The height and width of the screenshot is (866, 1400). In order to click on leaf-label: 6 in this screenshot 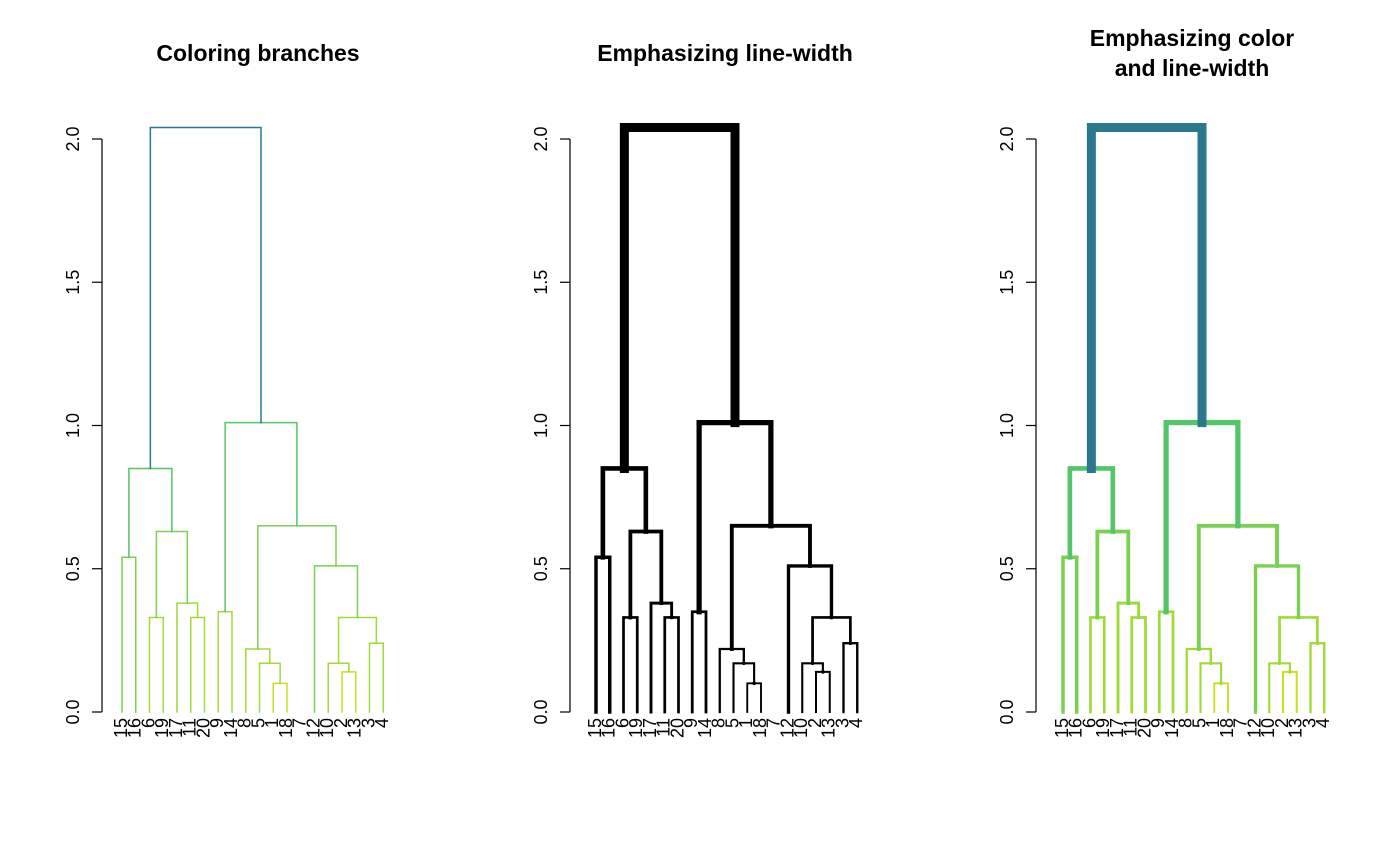, I will do `click(622, 723)`.